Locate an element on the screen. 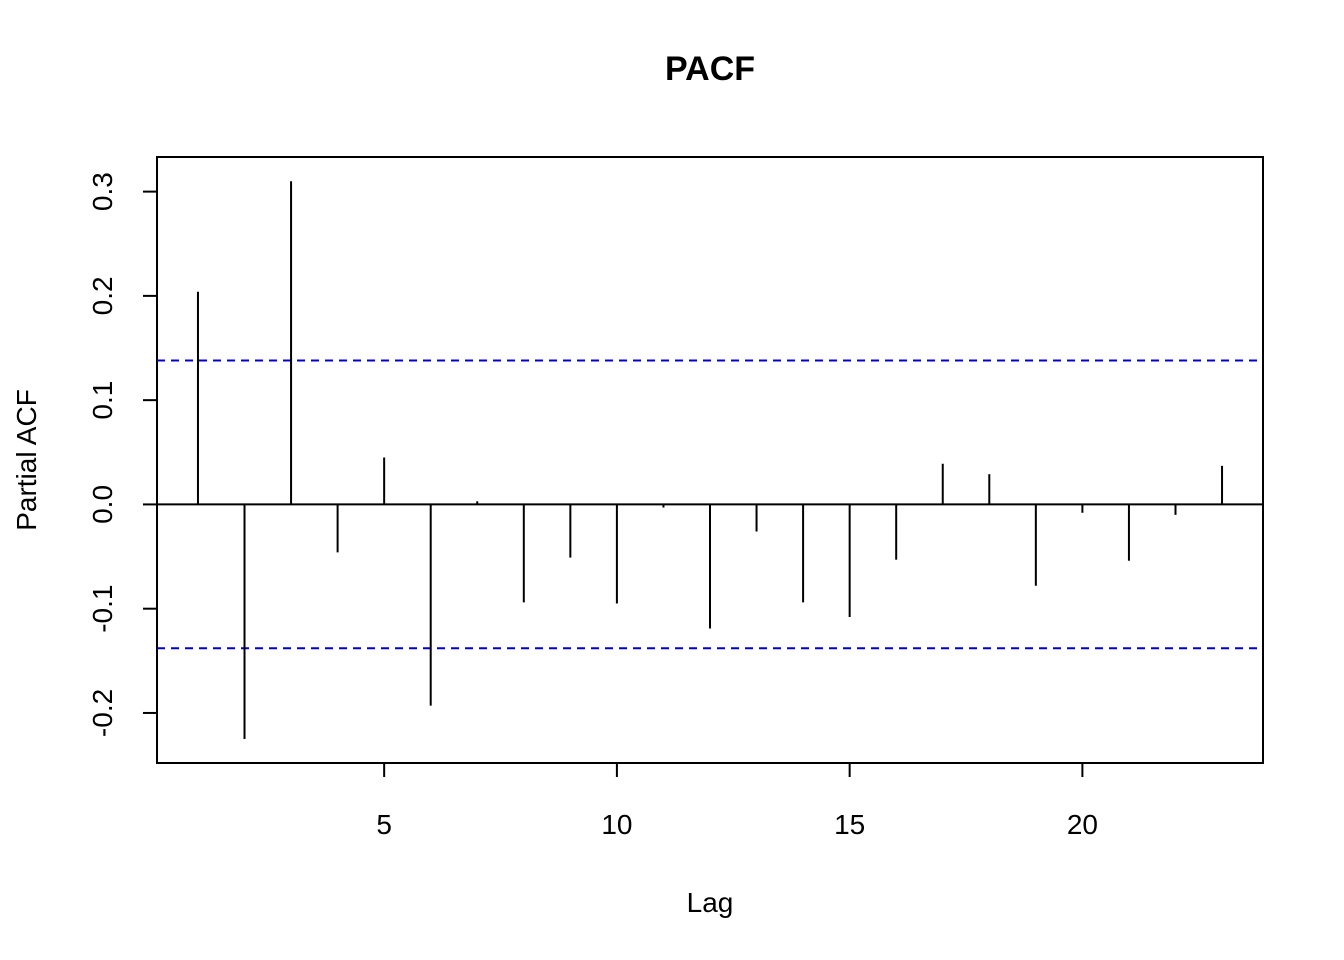  x-tick-label: 5 is located at coordinates (384, 824).